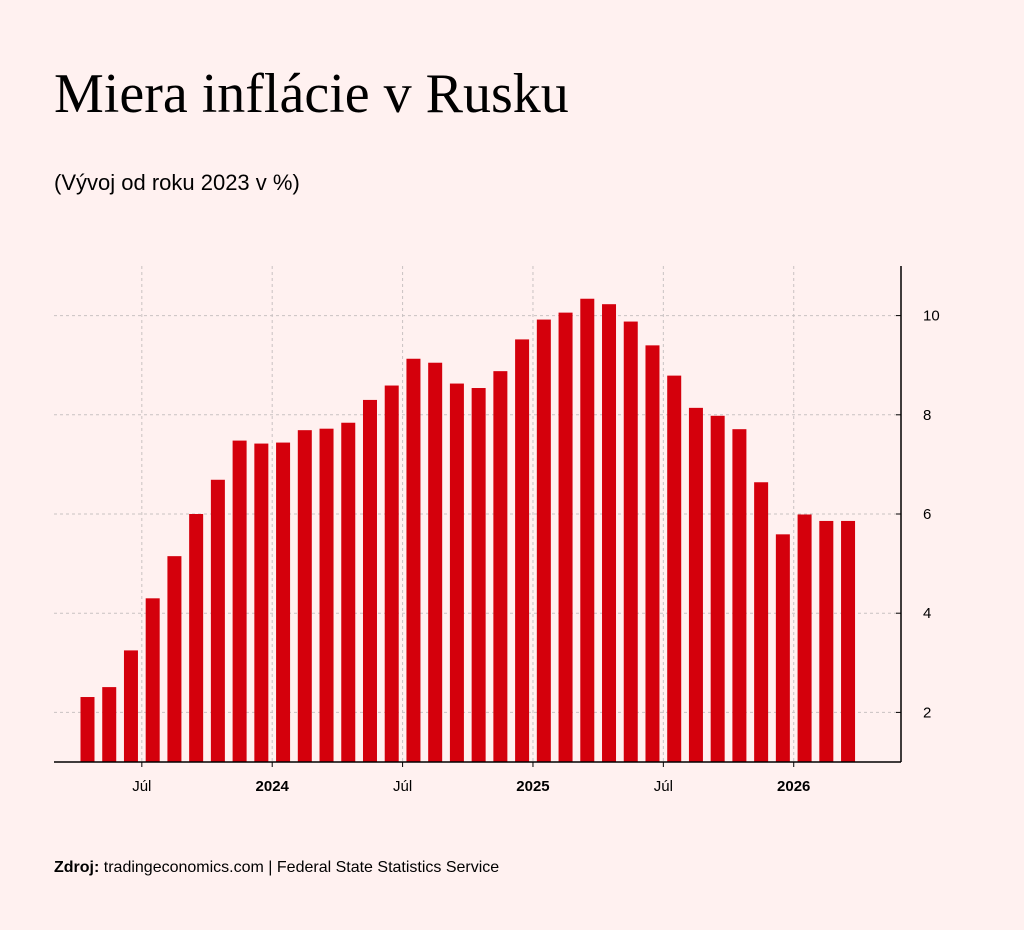  I want to click on x-tick-label: 2025, so click(532, 786).